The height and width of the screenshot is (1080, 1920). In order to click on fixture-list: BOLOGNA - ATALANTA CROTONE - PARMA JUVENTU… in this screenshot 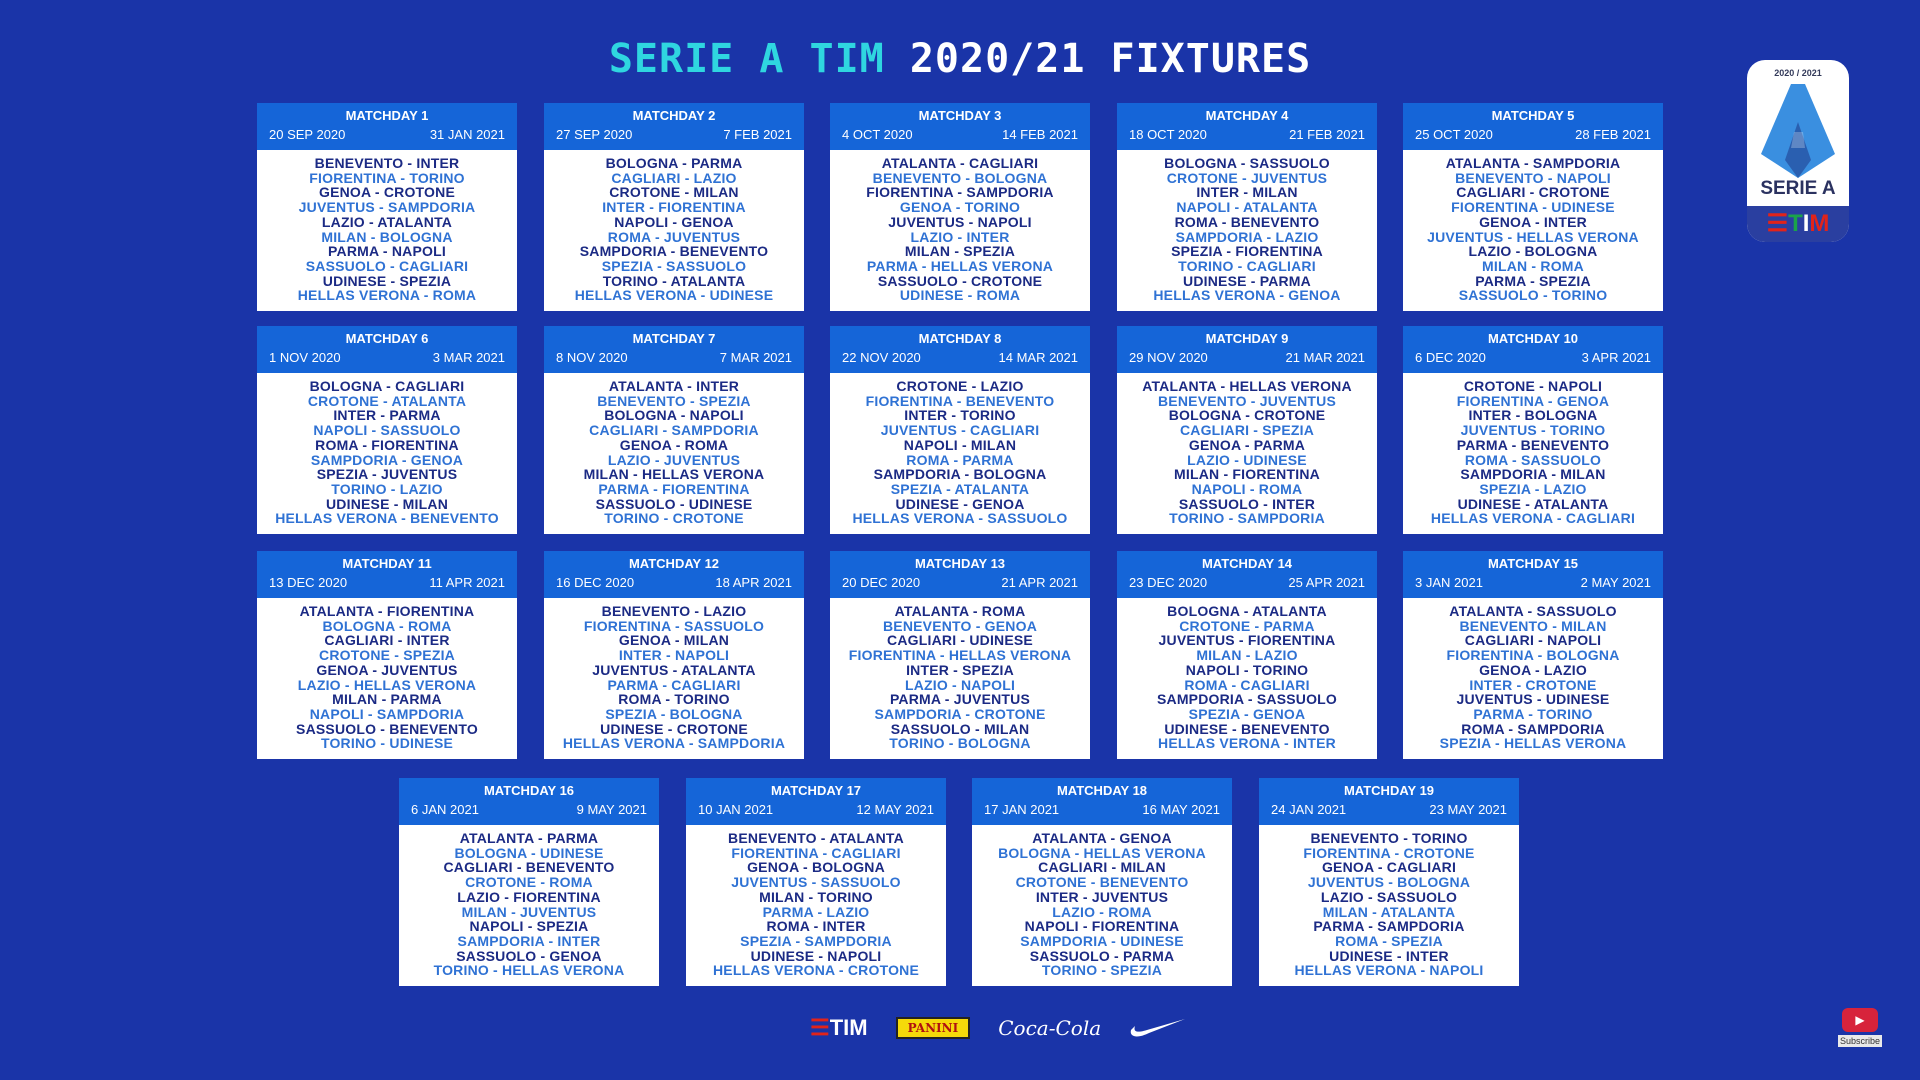, I will do `click(1247, 674)`.